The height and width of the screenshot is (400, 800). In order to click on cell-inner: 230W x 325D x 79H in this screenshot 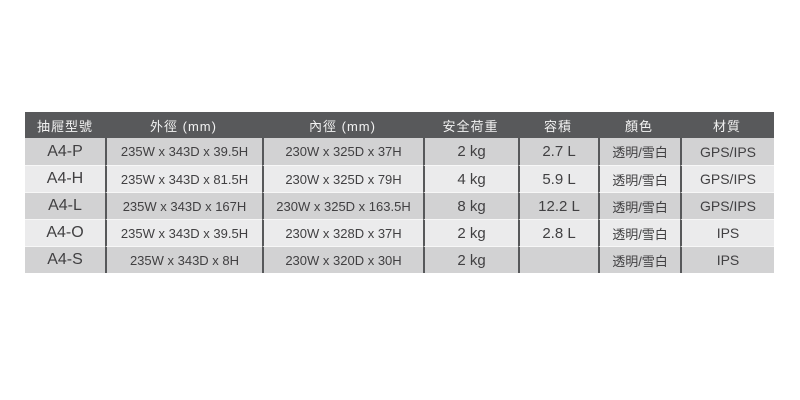, I will do `click(342, 178)`.